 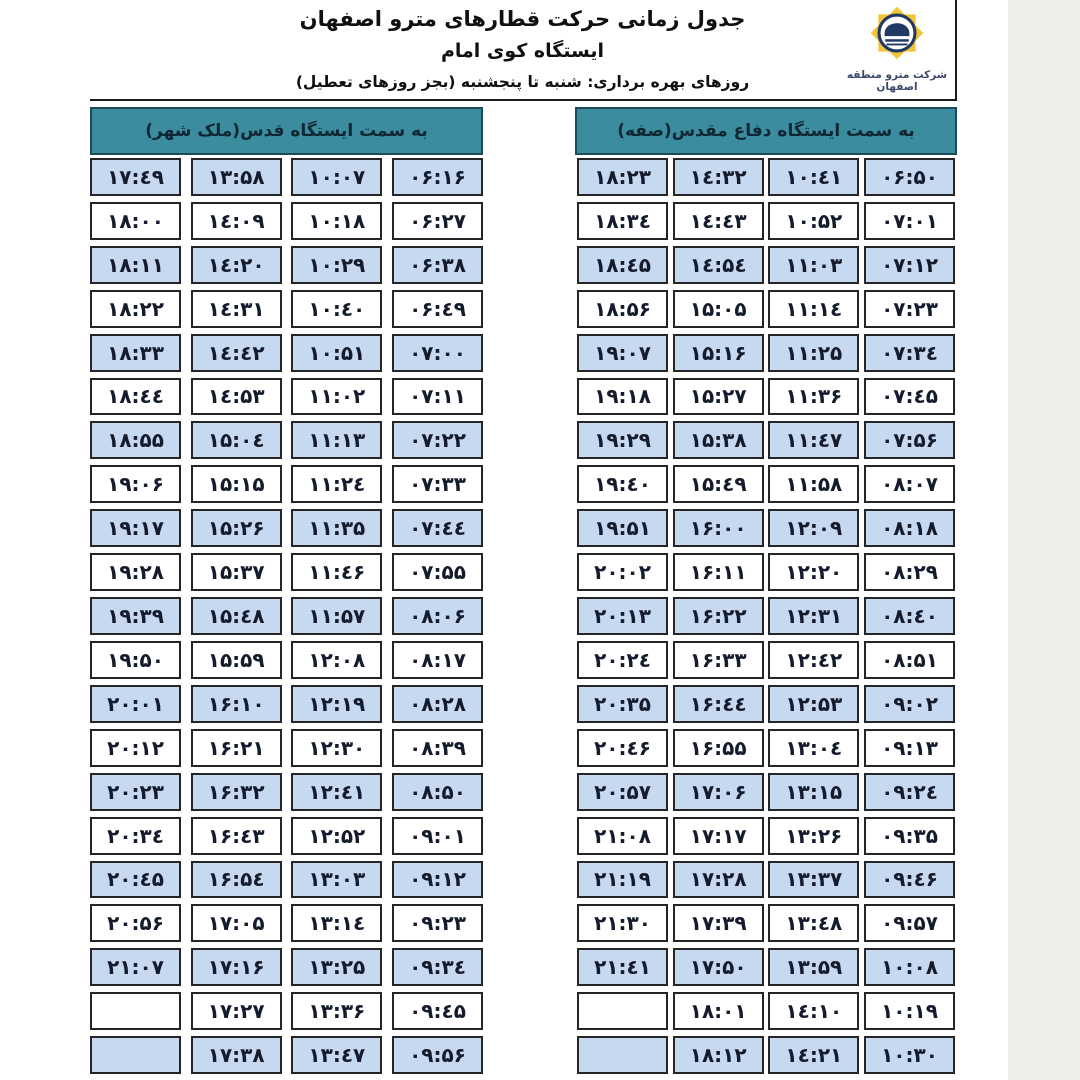 What do you see at coordinates (909, 791) in the screenshot?
I see `time-cell: ۰۹:۲٤` at bounding box center [909, 791].